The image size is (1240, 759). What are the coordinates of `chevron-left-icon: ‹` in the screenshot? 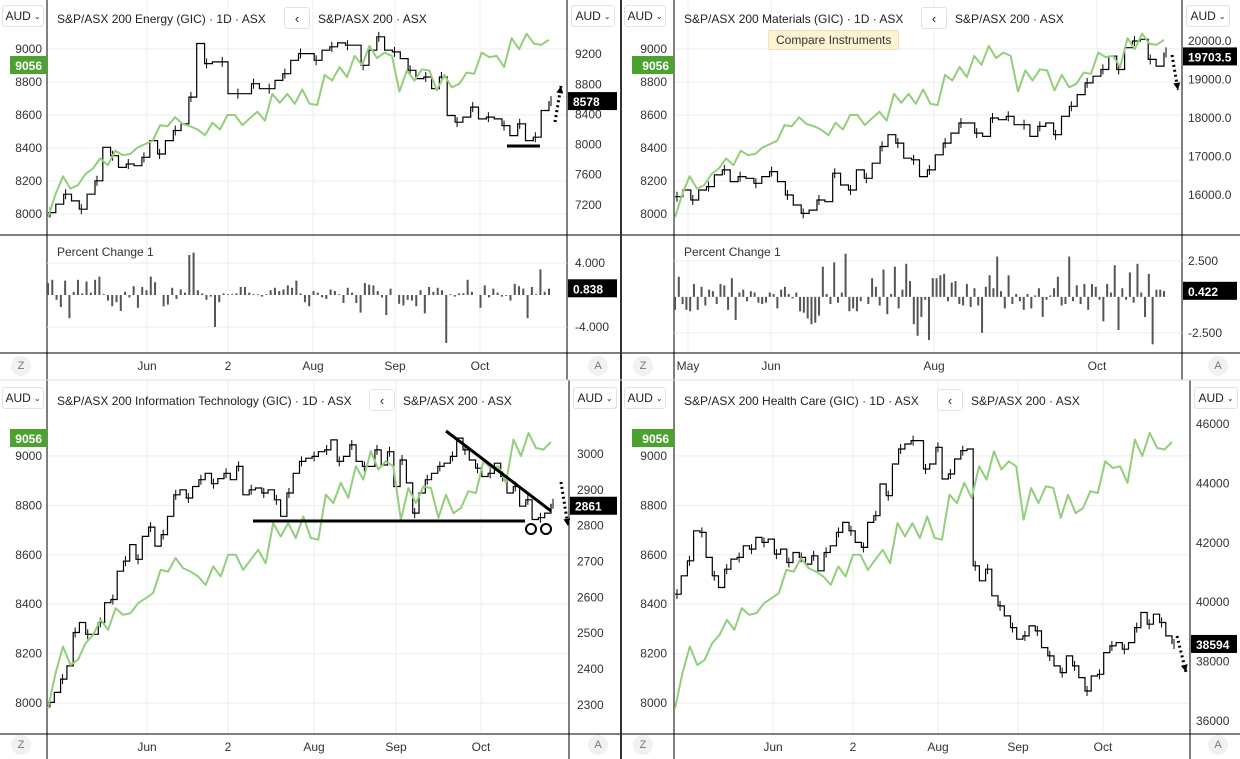 It's located at (934, 18).